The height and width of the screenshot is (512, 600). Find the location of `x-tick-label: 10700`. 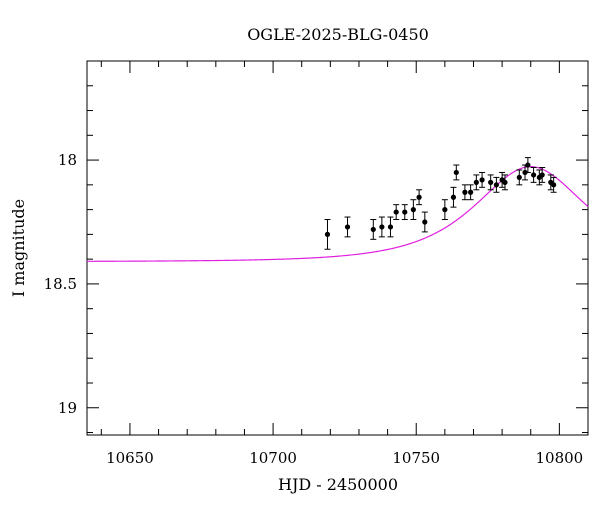

x-tick-label: 10700 is located at coordinates (273, 458).